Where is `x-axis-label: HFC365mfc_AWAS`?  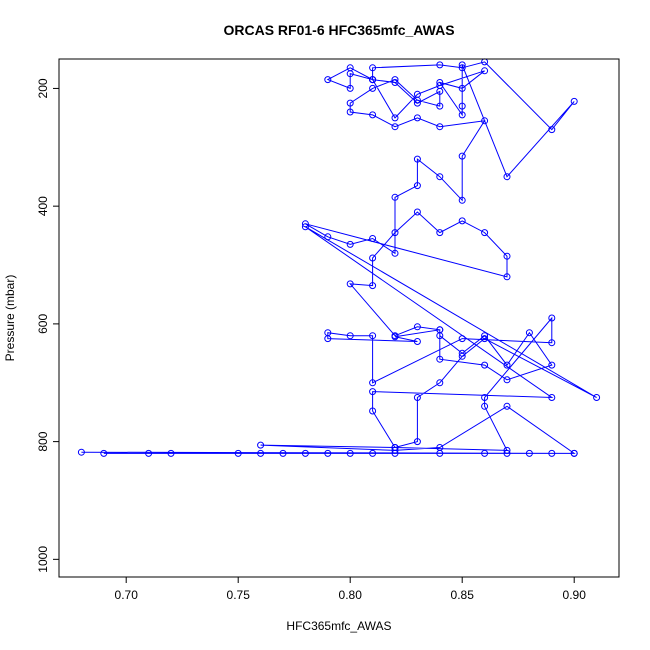
x-axis-label: HFC365mfc_AWAS is located at coordinates (338, 626).